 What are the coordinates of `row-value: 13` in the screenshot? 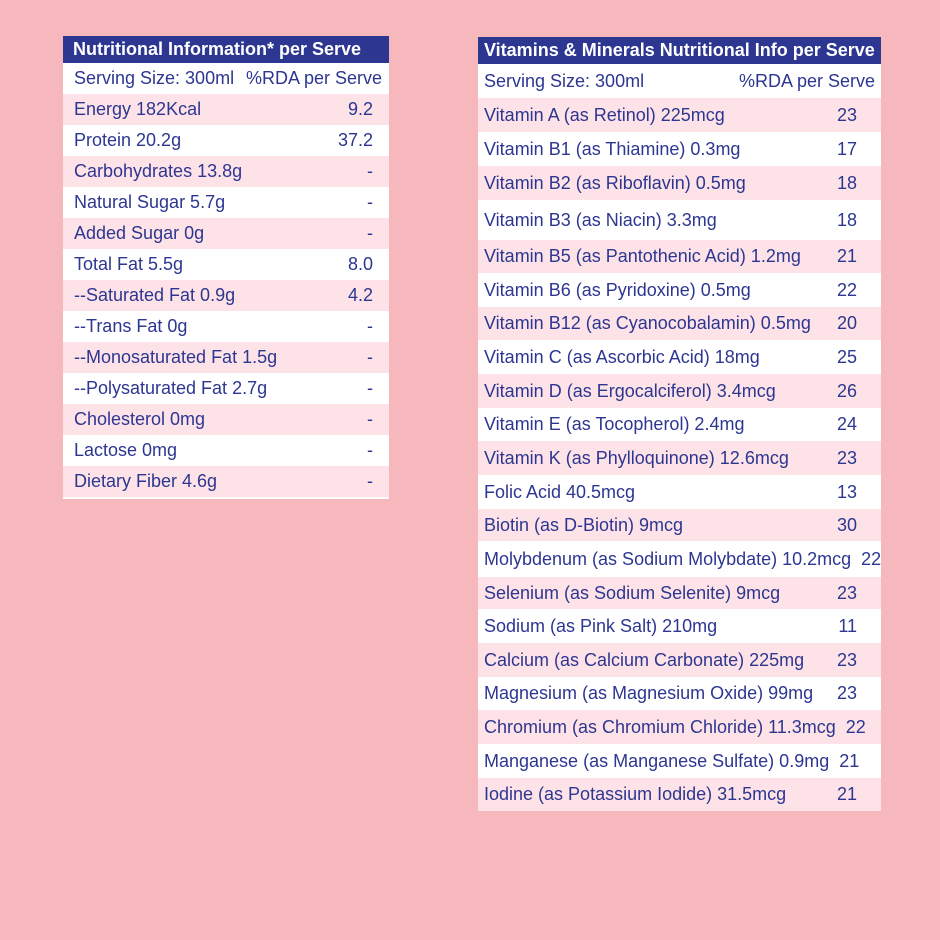 It's located at (846, 491).